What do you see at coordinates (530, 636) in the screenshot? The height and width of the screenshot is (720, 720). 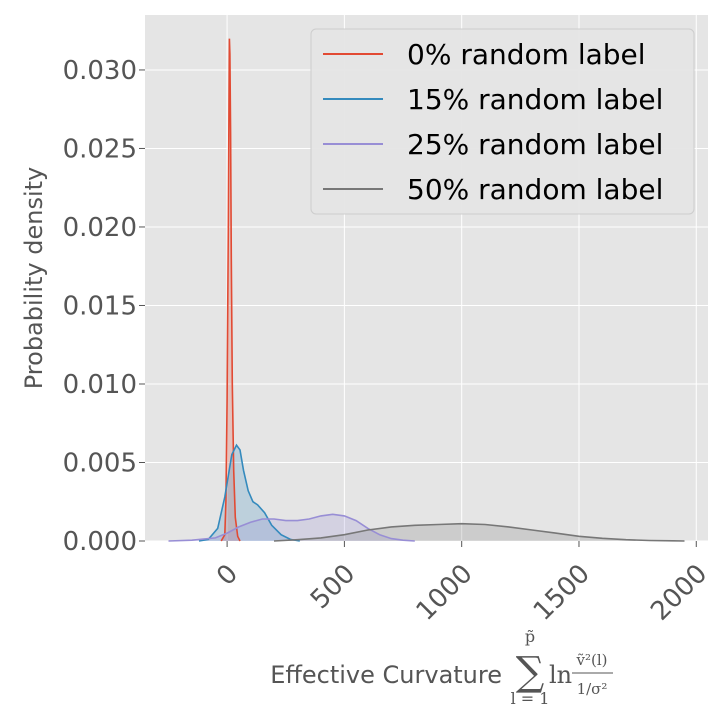 I see `sum-upper-limit: p̃` at bounding box center [530, 636].